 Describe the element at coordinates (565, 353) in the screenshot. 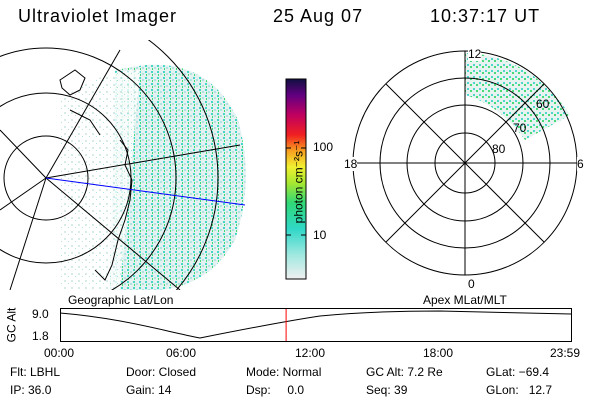

I see `time-tick-2359: 23:59` at that location.